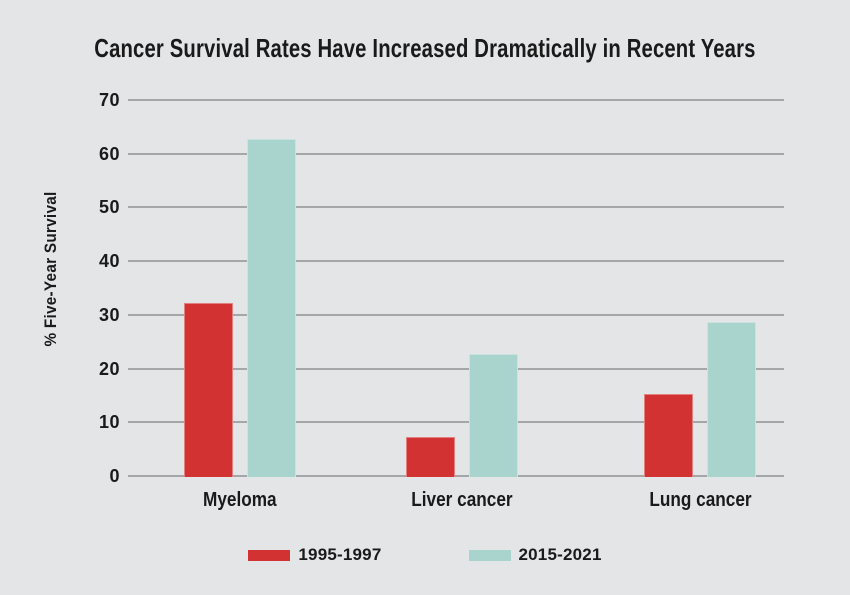  What do you see at coordinates (731, 399) in the screenshot?
I see `bar-2015-2021-lung-cancer` at bounding box center [731, 399].